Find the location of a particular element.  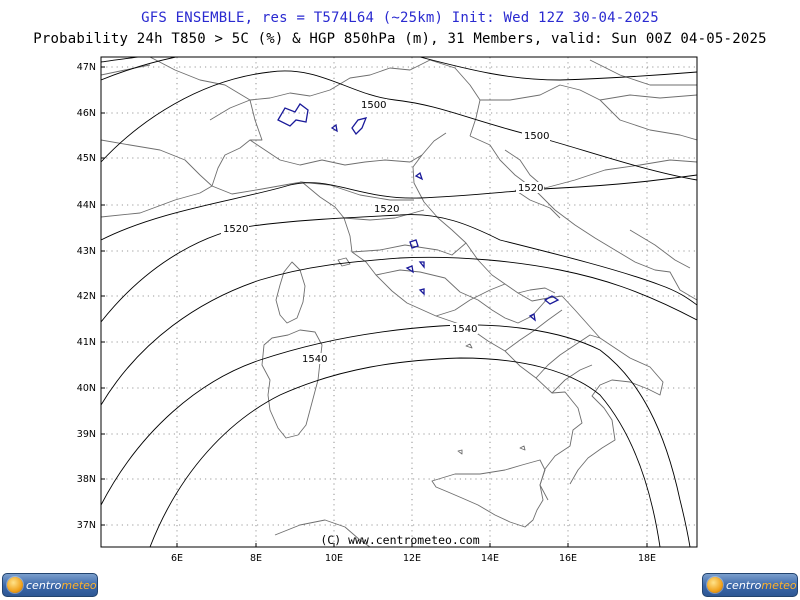

lat-tick-label: 37N is located at coordinates (86, 525).